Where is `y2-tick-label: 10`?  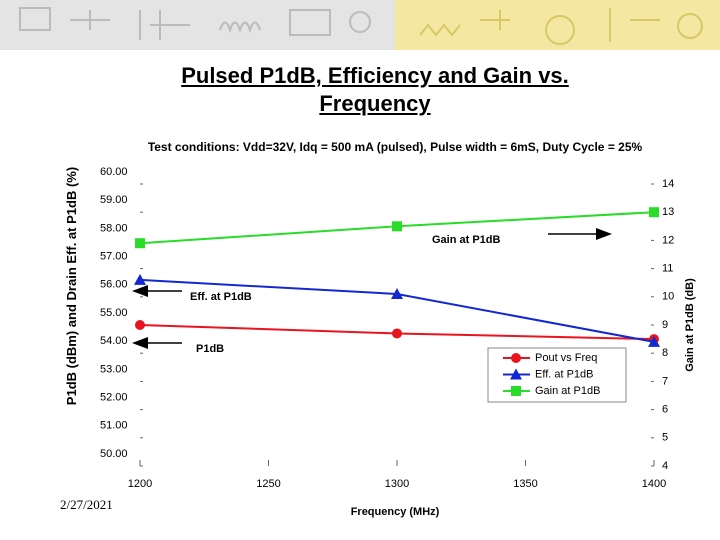
y2-tick-label: 10 is located at coordinates (668, 297).